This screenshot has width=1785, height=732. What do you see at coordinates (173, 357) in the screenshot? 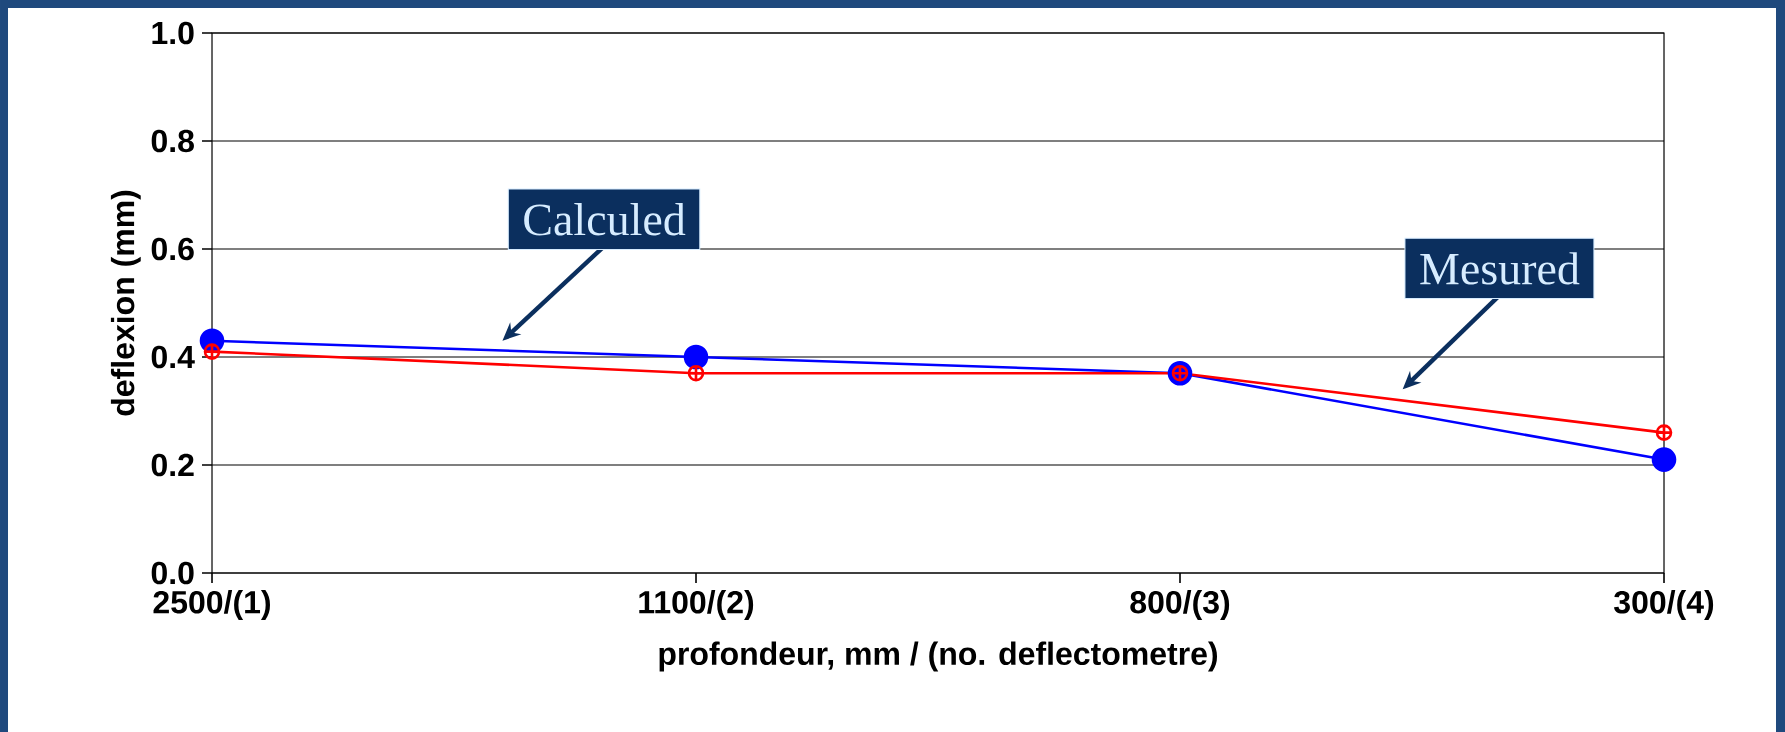
I see `y-tick-label: 0.4` at bounding box center [173, 357].